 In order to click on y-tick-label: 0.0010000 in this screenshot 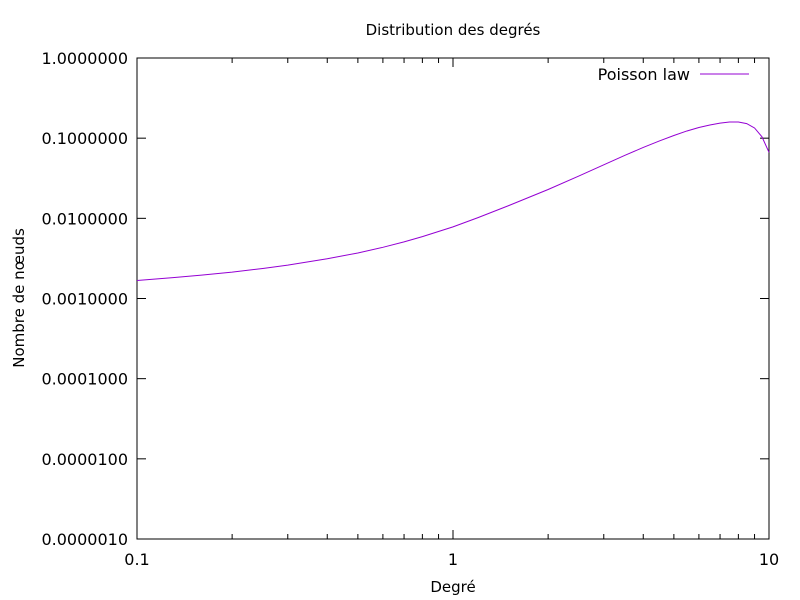, I will do `click(84, 299)`.